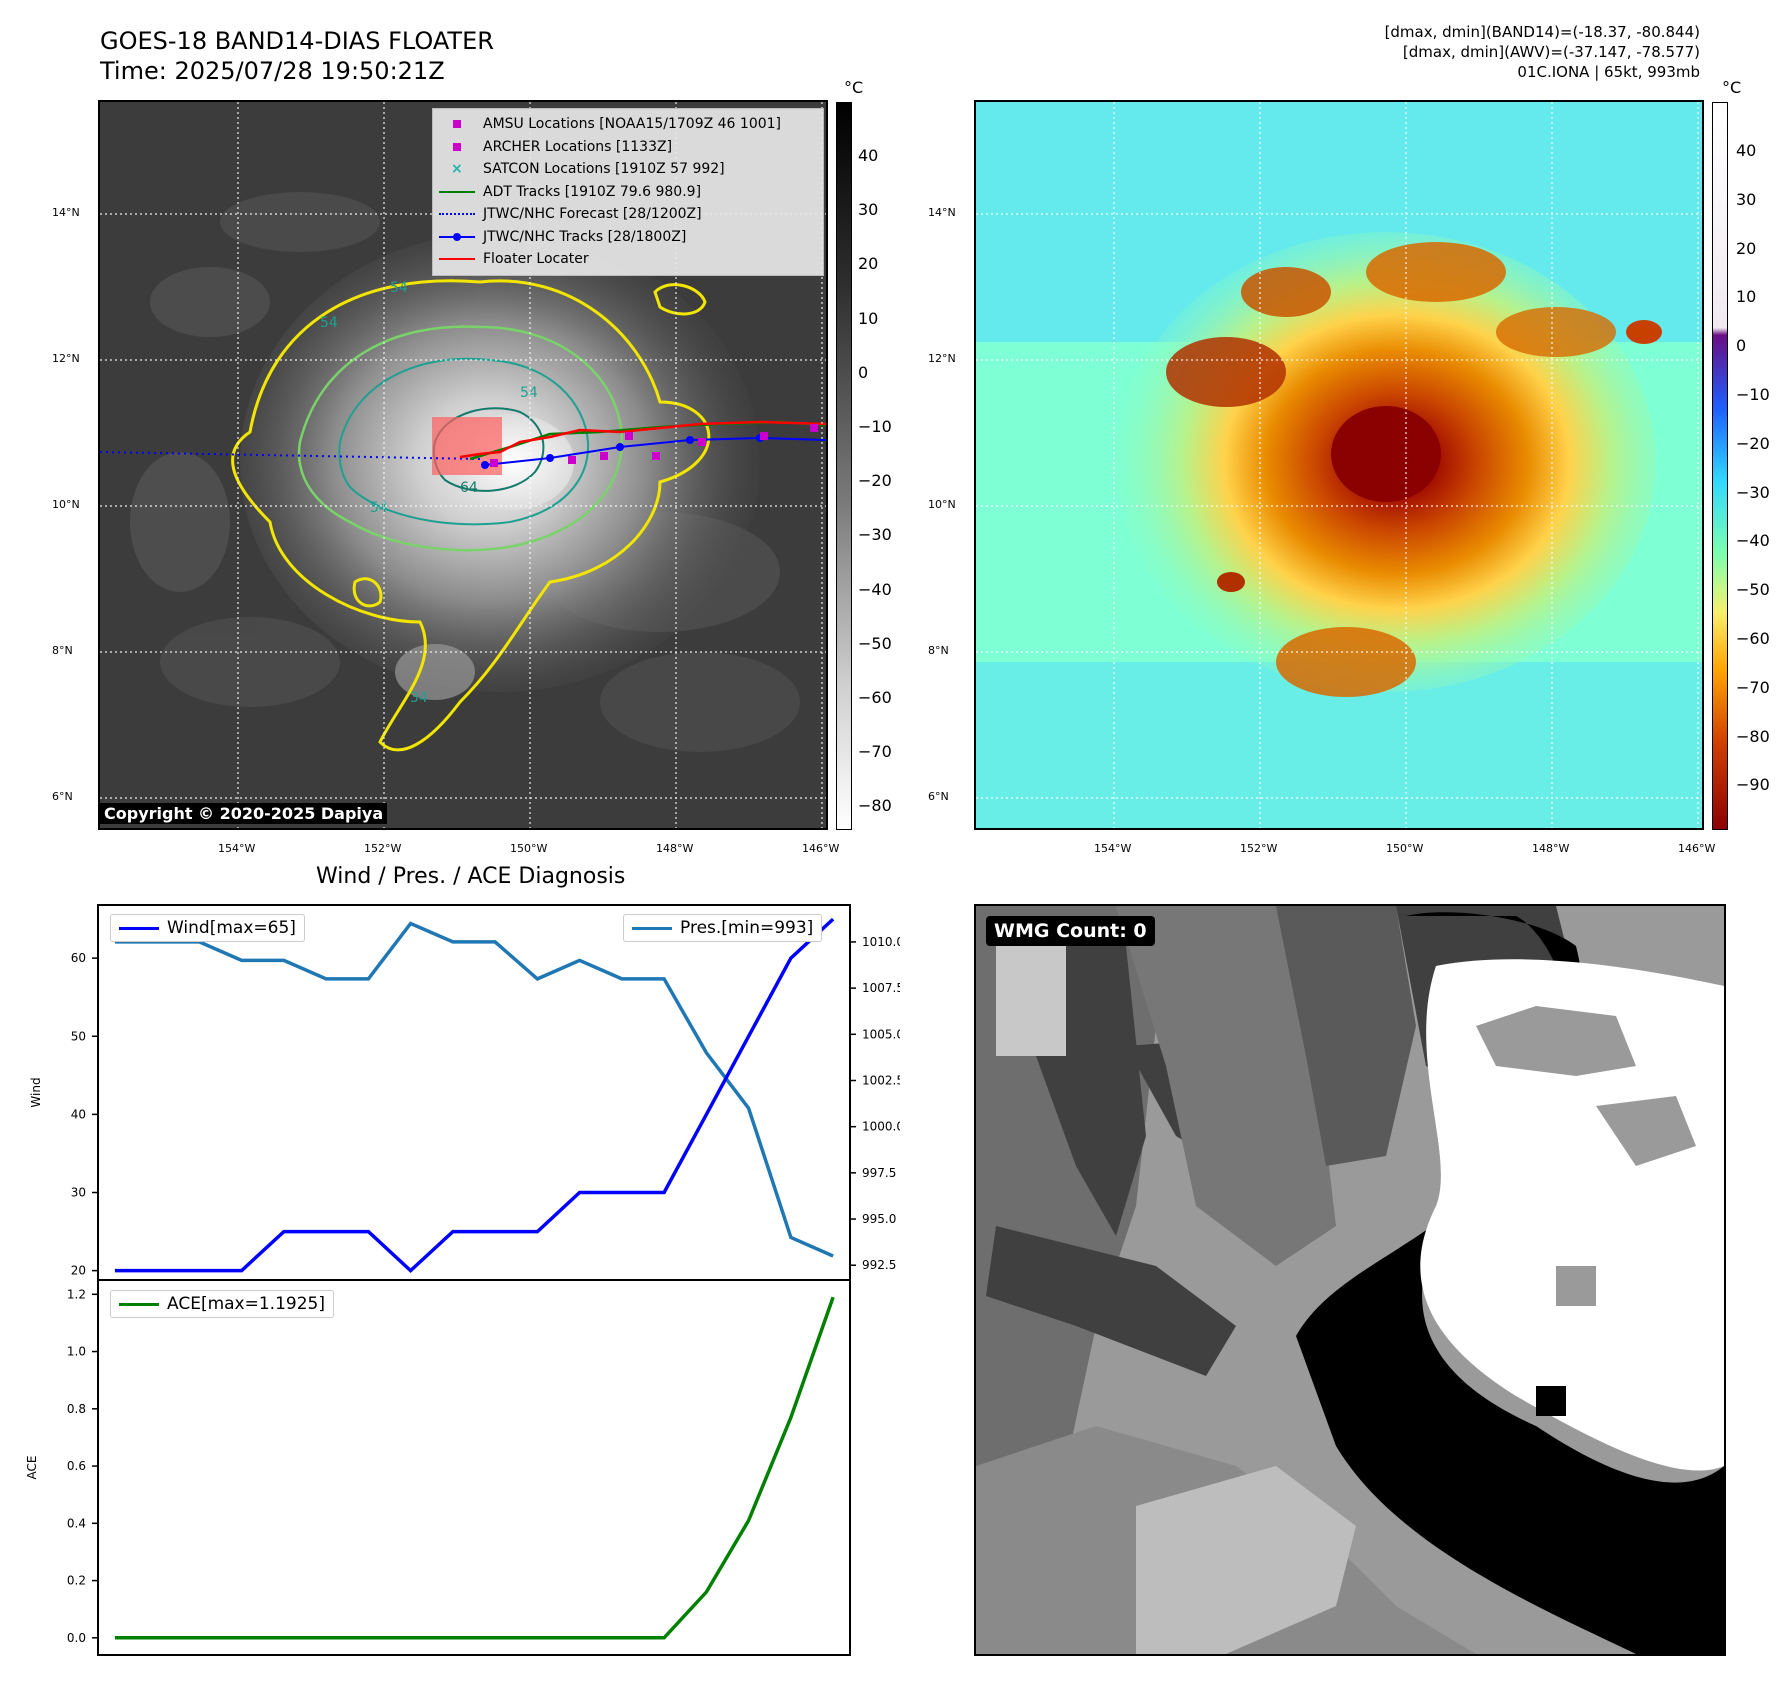 The width and height of the screenshot is (1792, 1690). I want to click on wind-axis-label: Wind, so click(36, 1092).